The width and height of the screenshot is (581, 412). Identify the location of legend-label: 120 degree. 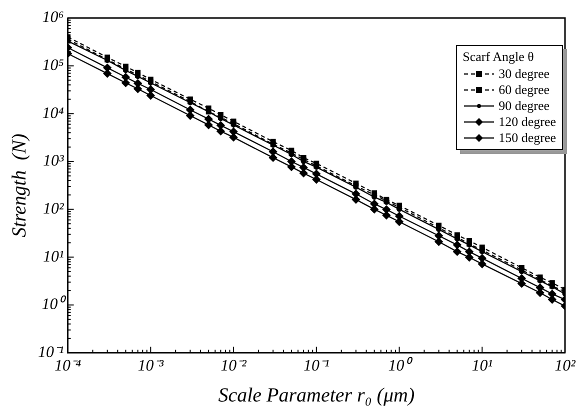
(527, 122).